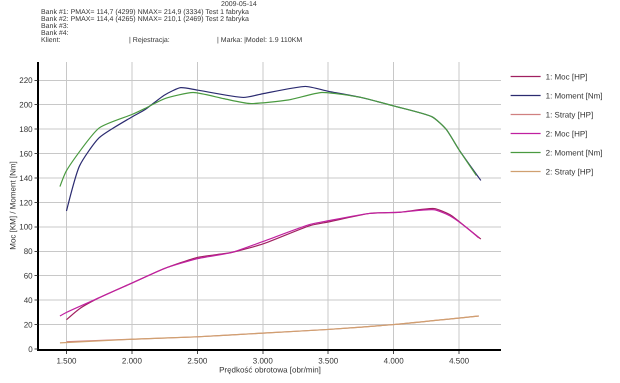 The image size is (620, 383). Describe the element at coordinates (26, 129) in the screenshot. I see `y-tick-label: 180` at that location.